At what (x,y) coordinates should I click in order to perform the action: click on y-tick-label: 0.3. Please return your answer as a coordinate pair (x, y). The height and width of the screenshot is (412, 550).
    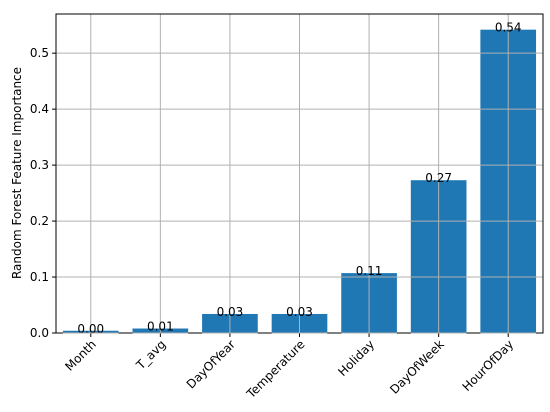
    Looking at the image, I should click on (39, 165).